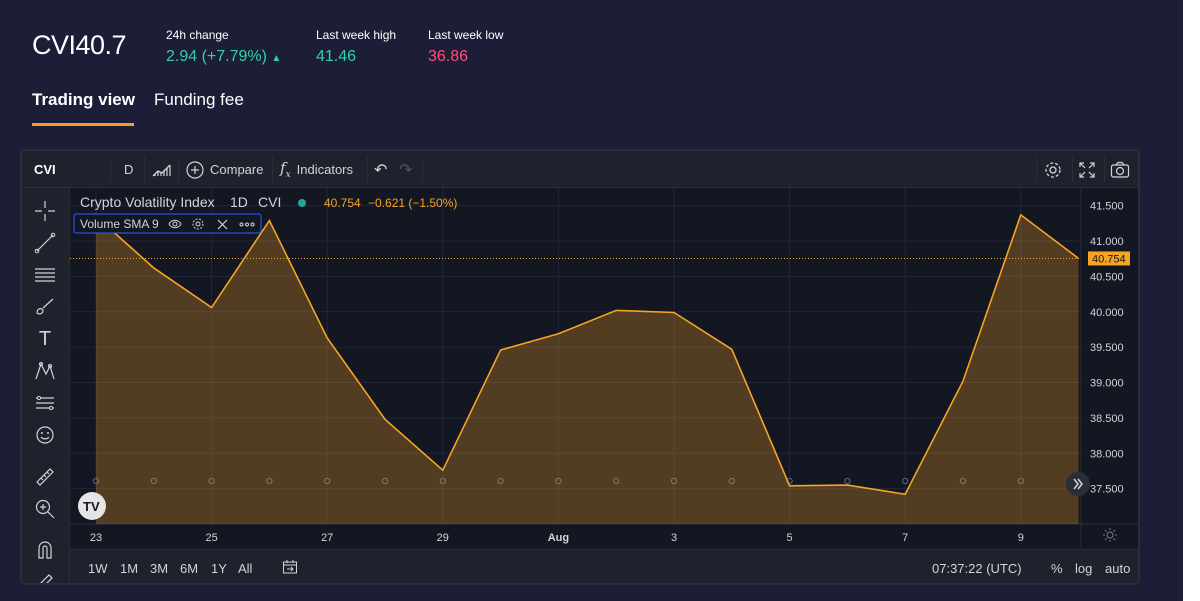 The height and width of the screenshot is (601, 1200). Describe the element at coordinates (1110, 535) in the screenshot. I see `time-axis-settings-icon` at that location.